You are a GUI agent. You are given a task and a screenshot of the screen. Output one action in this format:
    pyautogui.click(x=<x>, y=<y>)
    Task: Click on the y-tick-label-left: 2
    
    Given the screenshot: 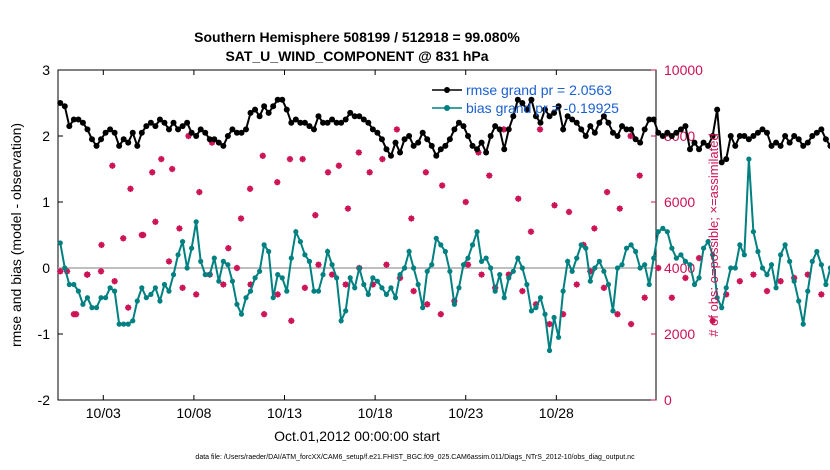 What is the action you would take?
    pyautogui.click(x=46, y=136)
    